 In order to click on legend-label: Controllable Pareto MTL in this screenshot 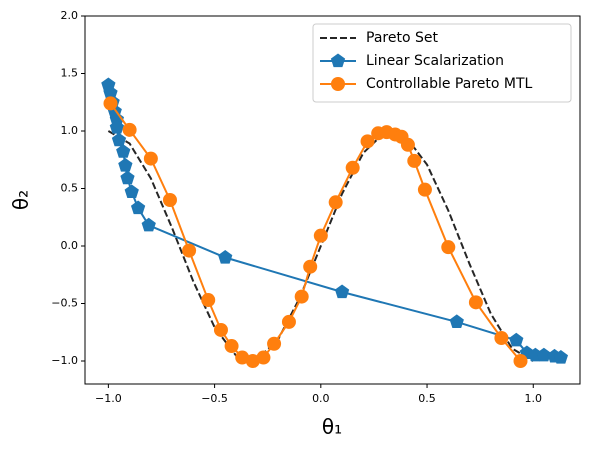, I will do `click(449, 84)`.